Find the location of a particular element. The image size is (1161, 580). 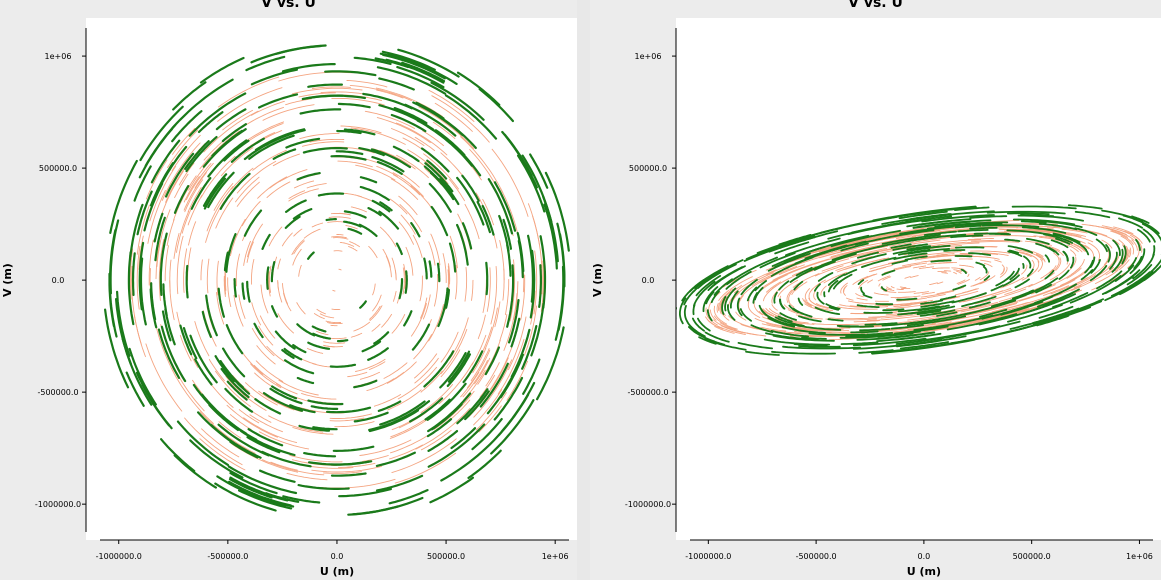

chart-title: V vs. U is located at coordinates (288, 5).